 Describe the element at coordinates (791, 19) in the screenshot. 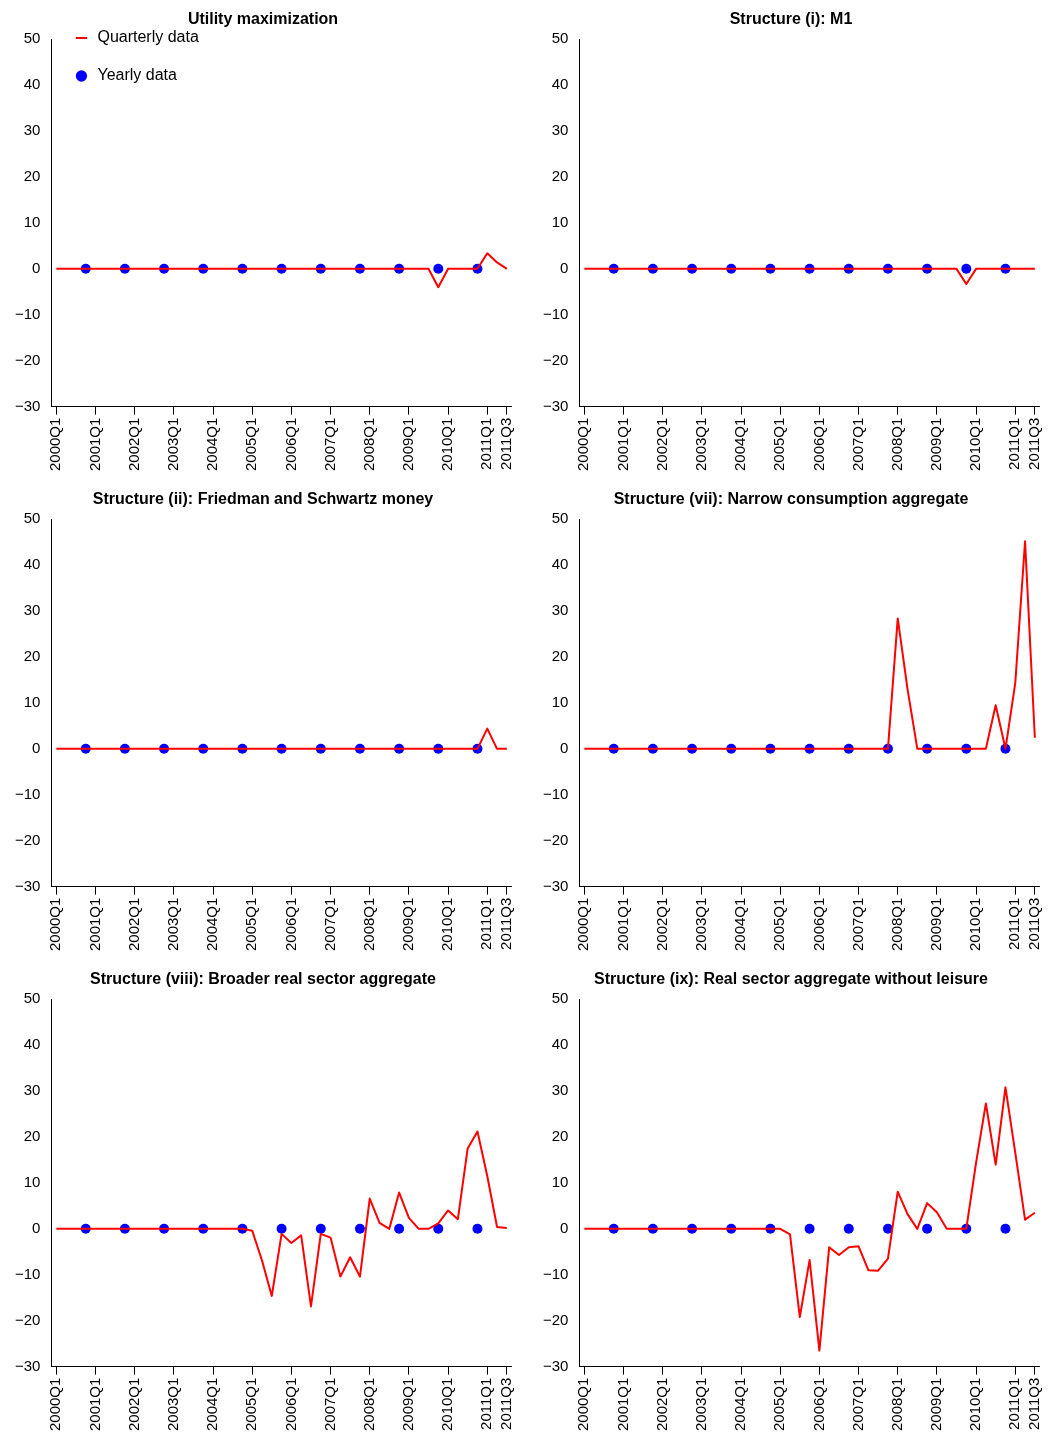

I see `chart-title: Structure (i): M1` at that location.